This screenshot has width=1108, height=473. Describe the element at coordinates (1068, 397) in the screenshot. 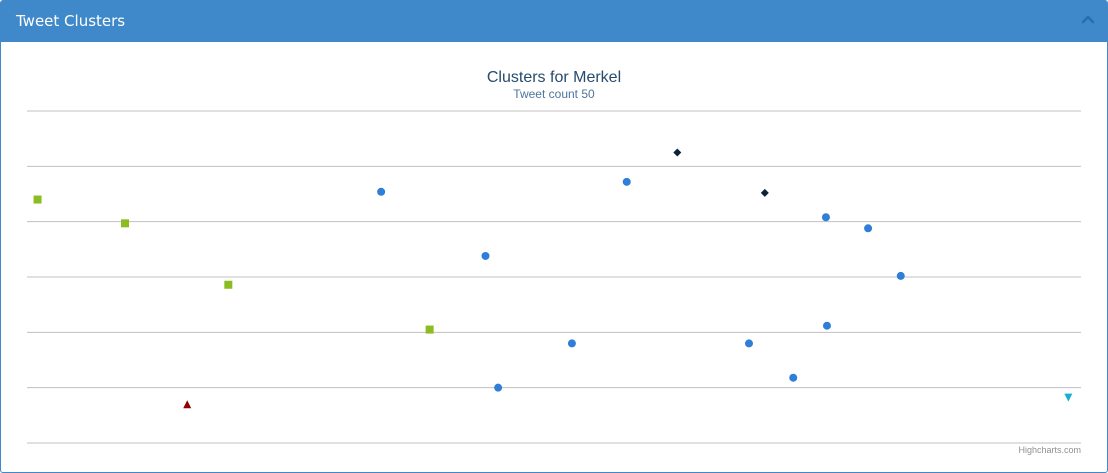

I see `data-point-triangle-down` at that location.